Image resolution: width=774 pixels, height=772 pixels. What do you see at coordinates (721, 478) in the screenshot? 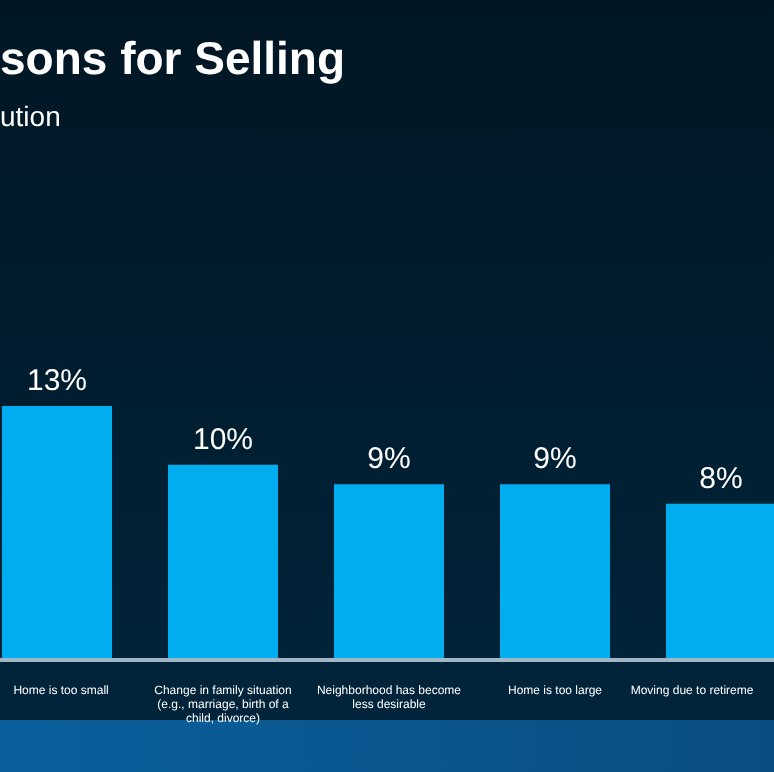
I see `data-label: 8%` at bounding box center [721, 478].